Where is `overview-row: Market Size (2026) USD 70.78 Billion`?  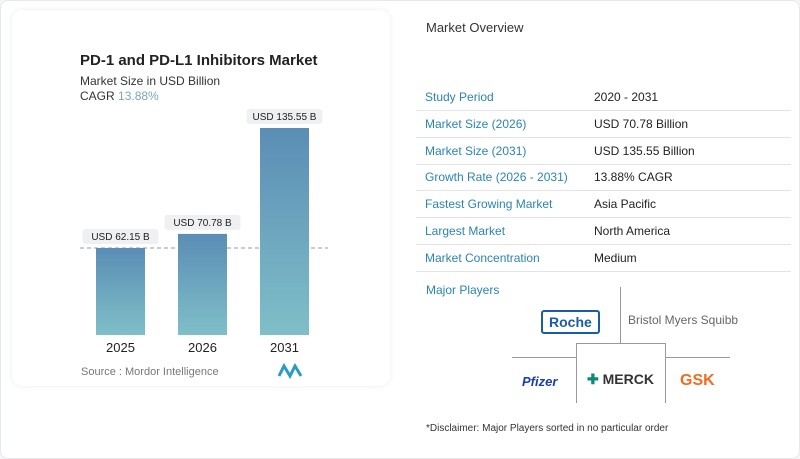 overview-row: Market Size (2026) USD 70.78 Billion is located at coordinates (603, 124).